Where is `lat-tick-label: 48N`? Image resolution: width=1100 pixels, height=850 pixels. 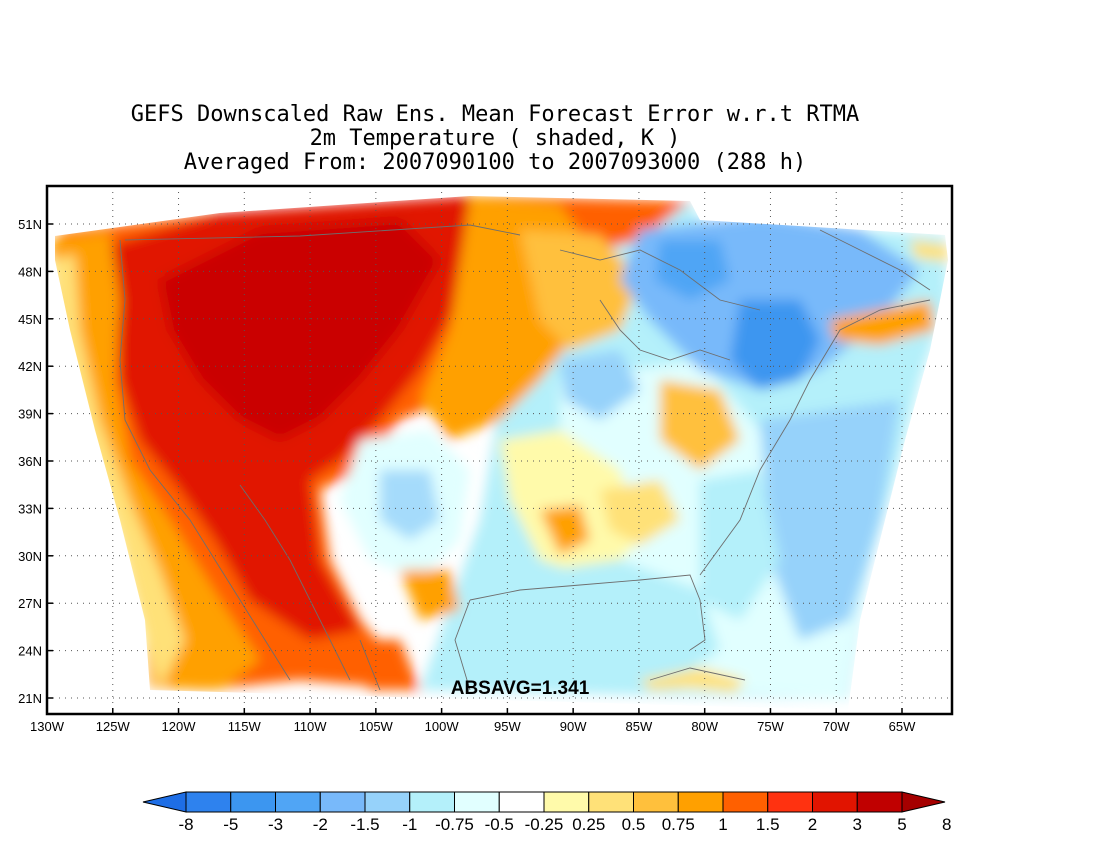 lat-tick-label: 48N is located at coordinates (30, 271).